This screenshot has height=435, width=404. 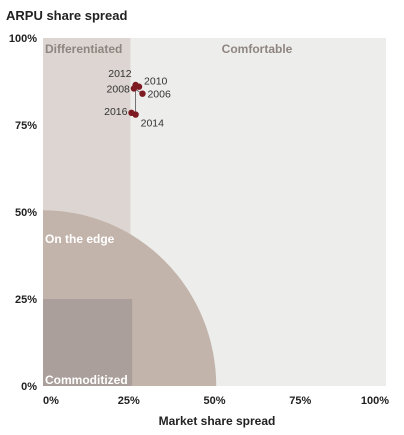 What do you see at coordinates (23, 39) in the screenshot?
I see `y-tick-label: 100%` at bounding box center [23, 39].